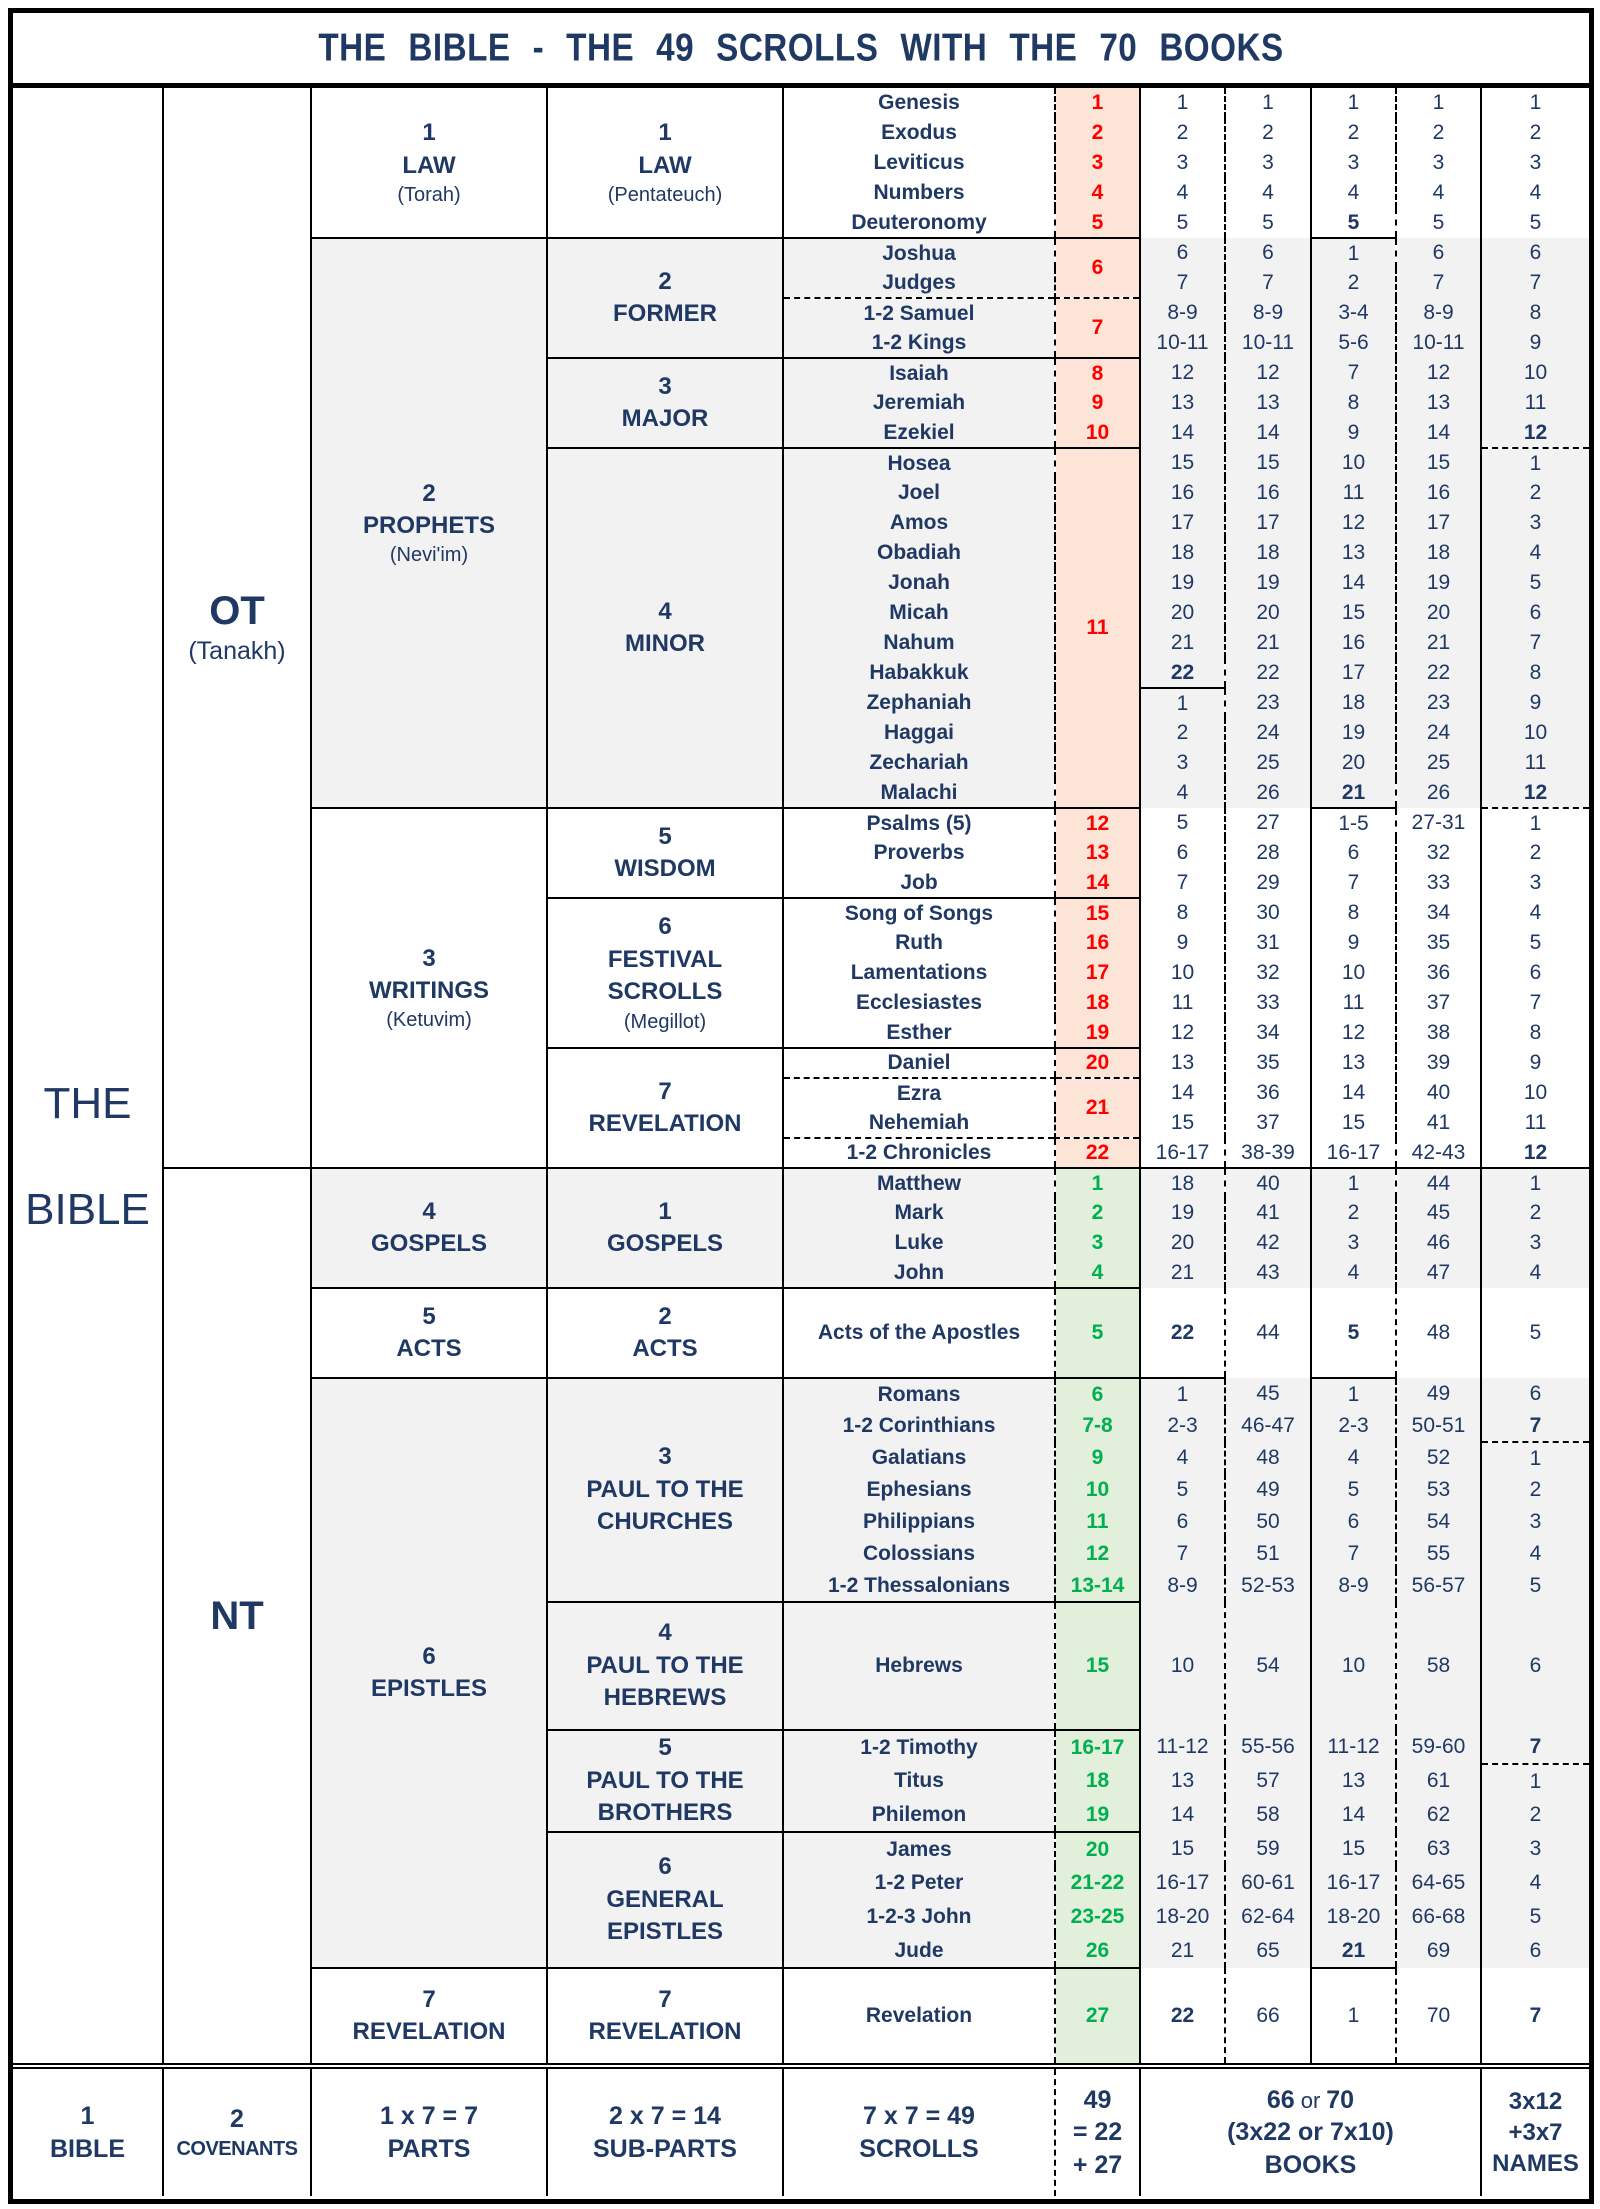 Image resolution: width=1600 pixels, height=2209 pixels. Describe the element at coordinates (801, 1033) in the screenshot. I see `book-row: Esther 19 12 34 12 38 8` at that location.